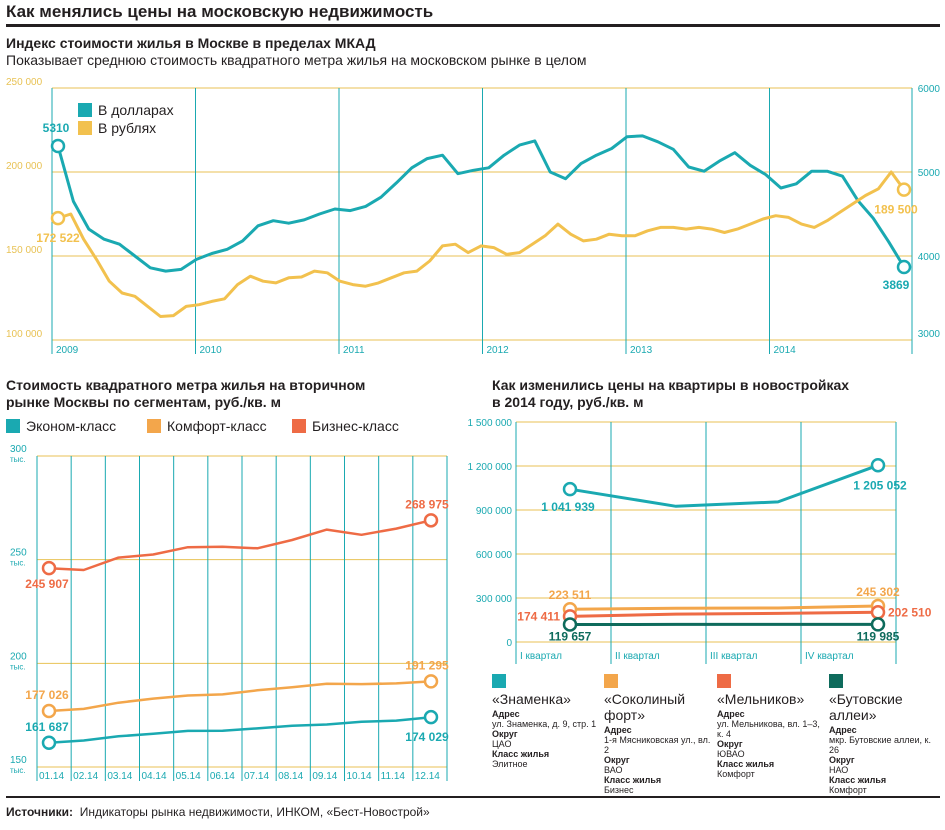 The width and height of the screenshot is (945, 830). What do you see at coordinates (490, 467) in the screenshot?
I see `y-tick-label: 1 200 000` at bounding box center [490, 467].